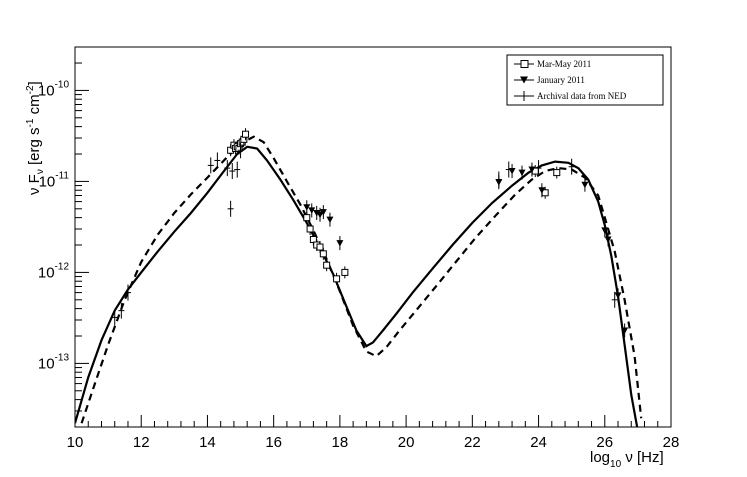 The width and height of the screenshot is (747, 477). Describe the element at coordinates (561, 80) in the screenshot. I see `legend-label-january-2011: January 2011` at that location.